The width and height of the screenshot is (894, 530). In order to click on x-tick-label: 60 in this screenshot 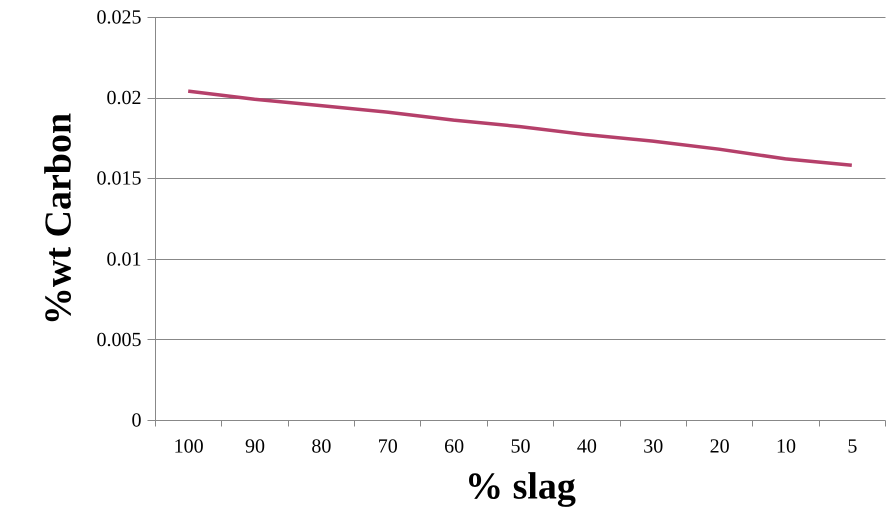, I will do `click(454, 447)`.